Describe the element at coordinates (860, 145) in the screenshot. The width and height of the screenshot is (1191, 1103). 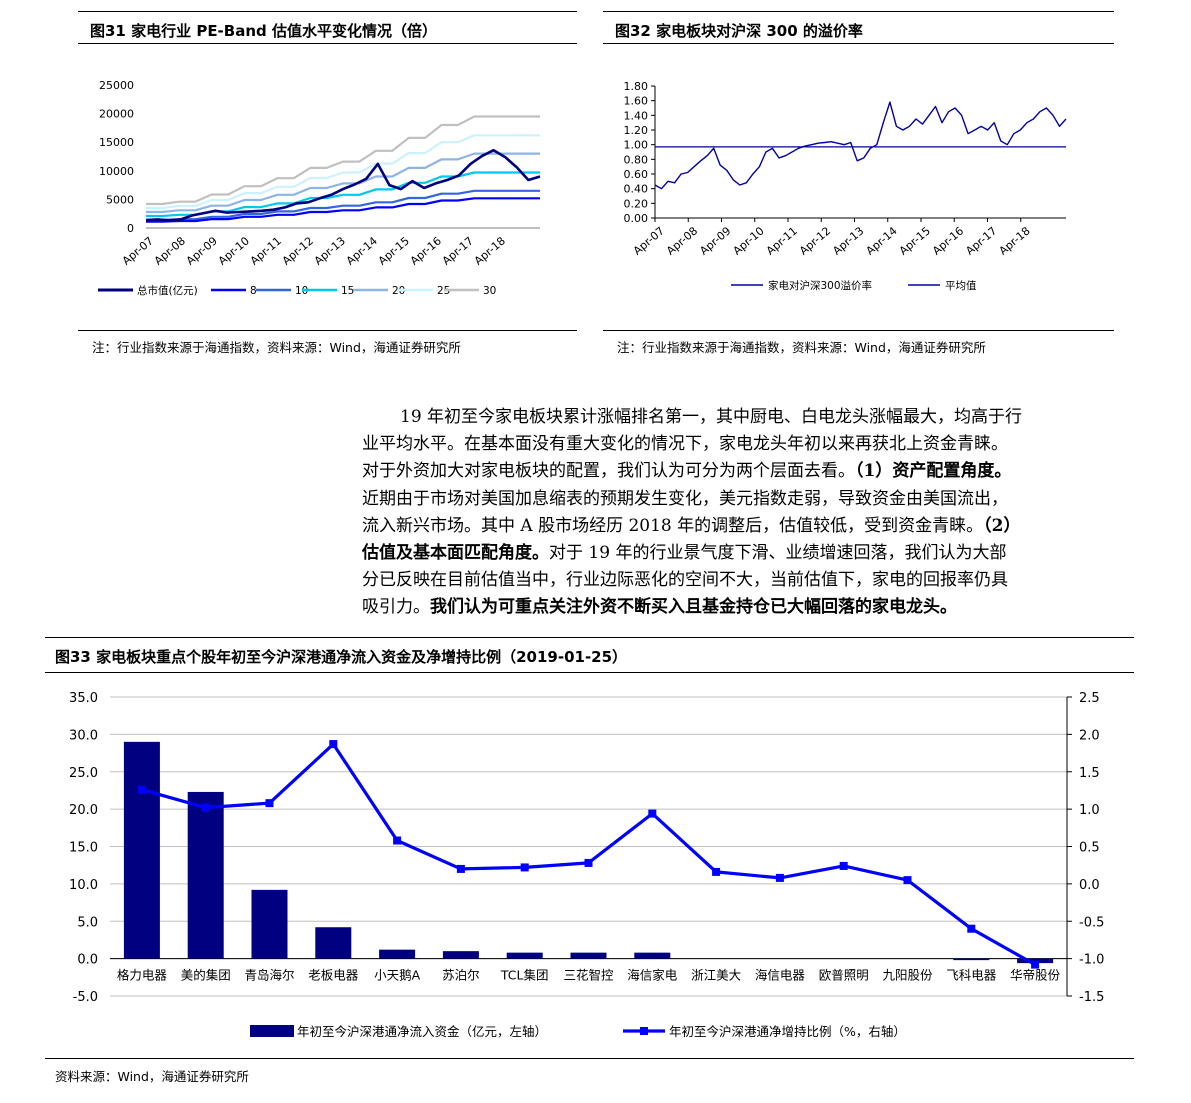
I see `fig32-premium-line` at that location.